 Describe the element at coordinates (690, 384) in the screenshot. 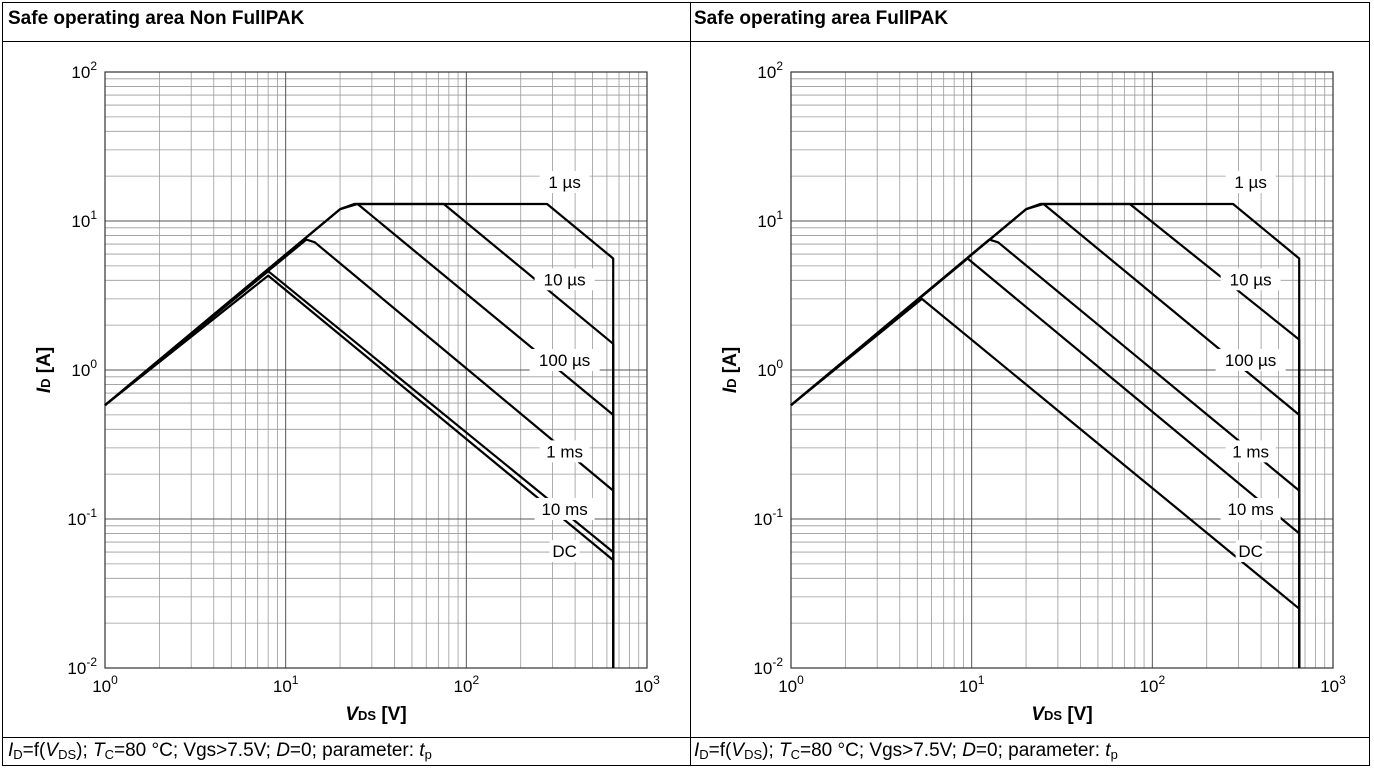

I see `column-divider` at that location.